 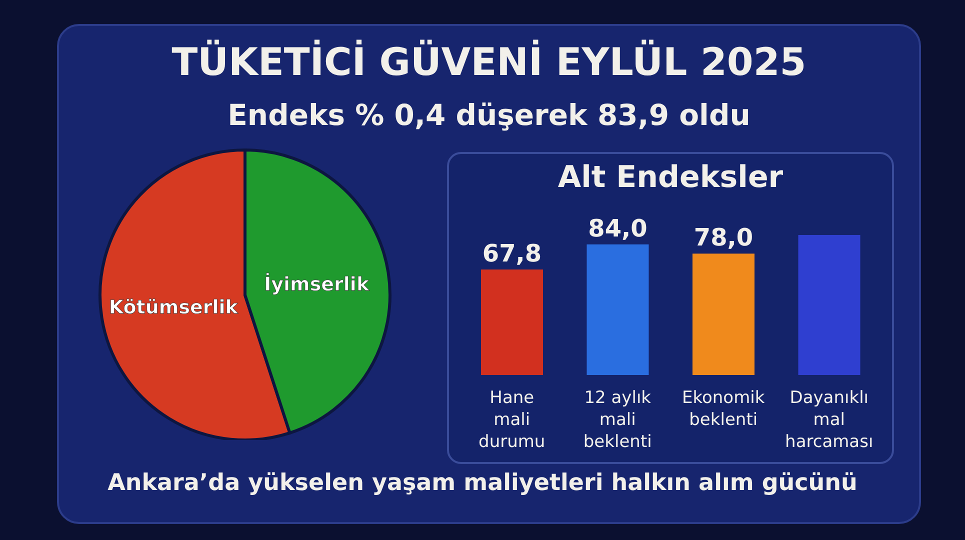 What do you see at coordinates (173, 307) in the screenshot?
I see `slice-label: Kötümserlik` at bounding box center [173, 307].